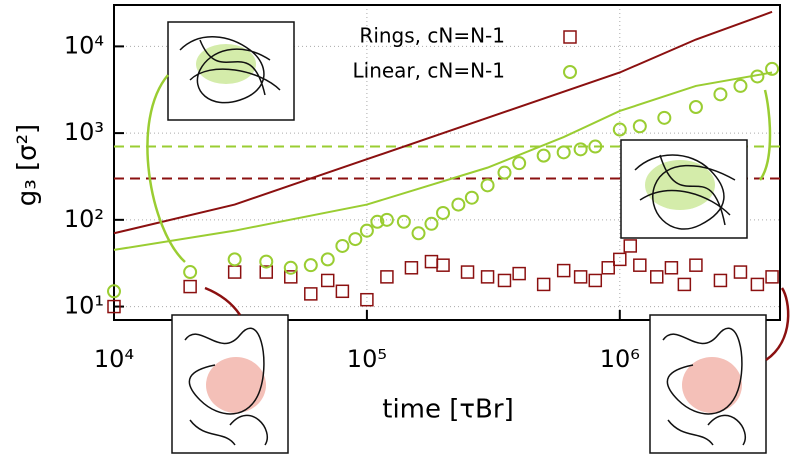  What do you see at coordinates (84, 219) in the screenshot?
I see `y-tick-label: 10²` at bounding box center [84, 219].